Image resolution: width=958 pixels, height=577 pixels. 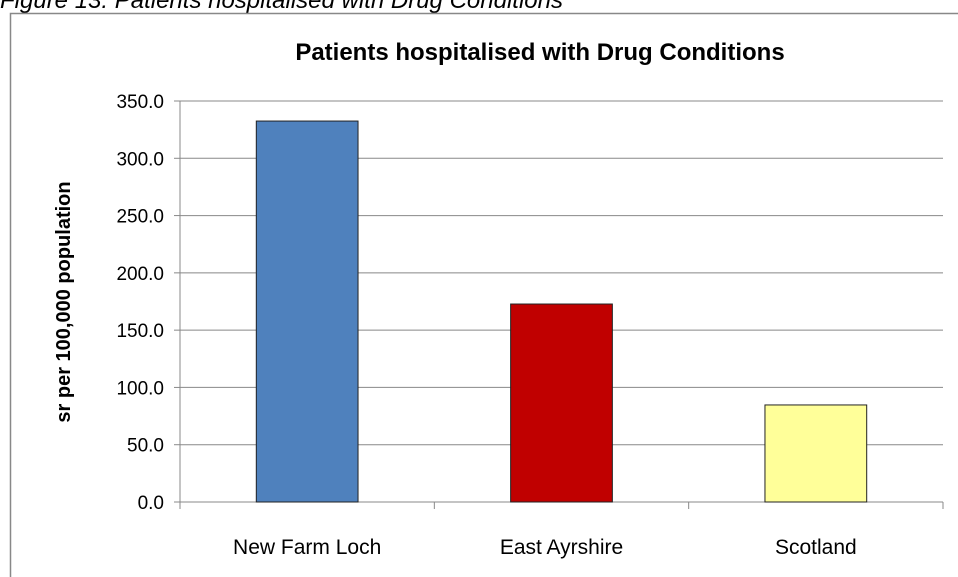 I want to click on y-tick-label: 200.0, so click(x=140, y=274).